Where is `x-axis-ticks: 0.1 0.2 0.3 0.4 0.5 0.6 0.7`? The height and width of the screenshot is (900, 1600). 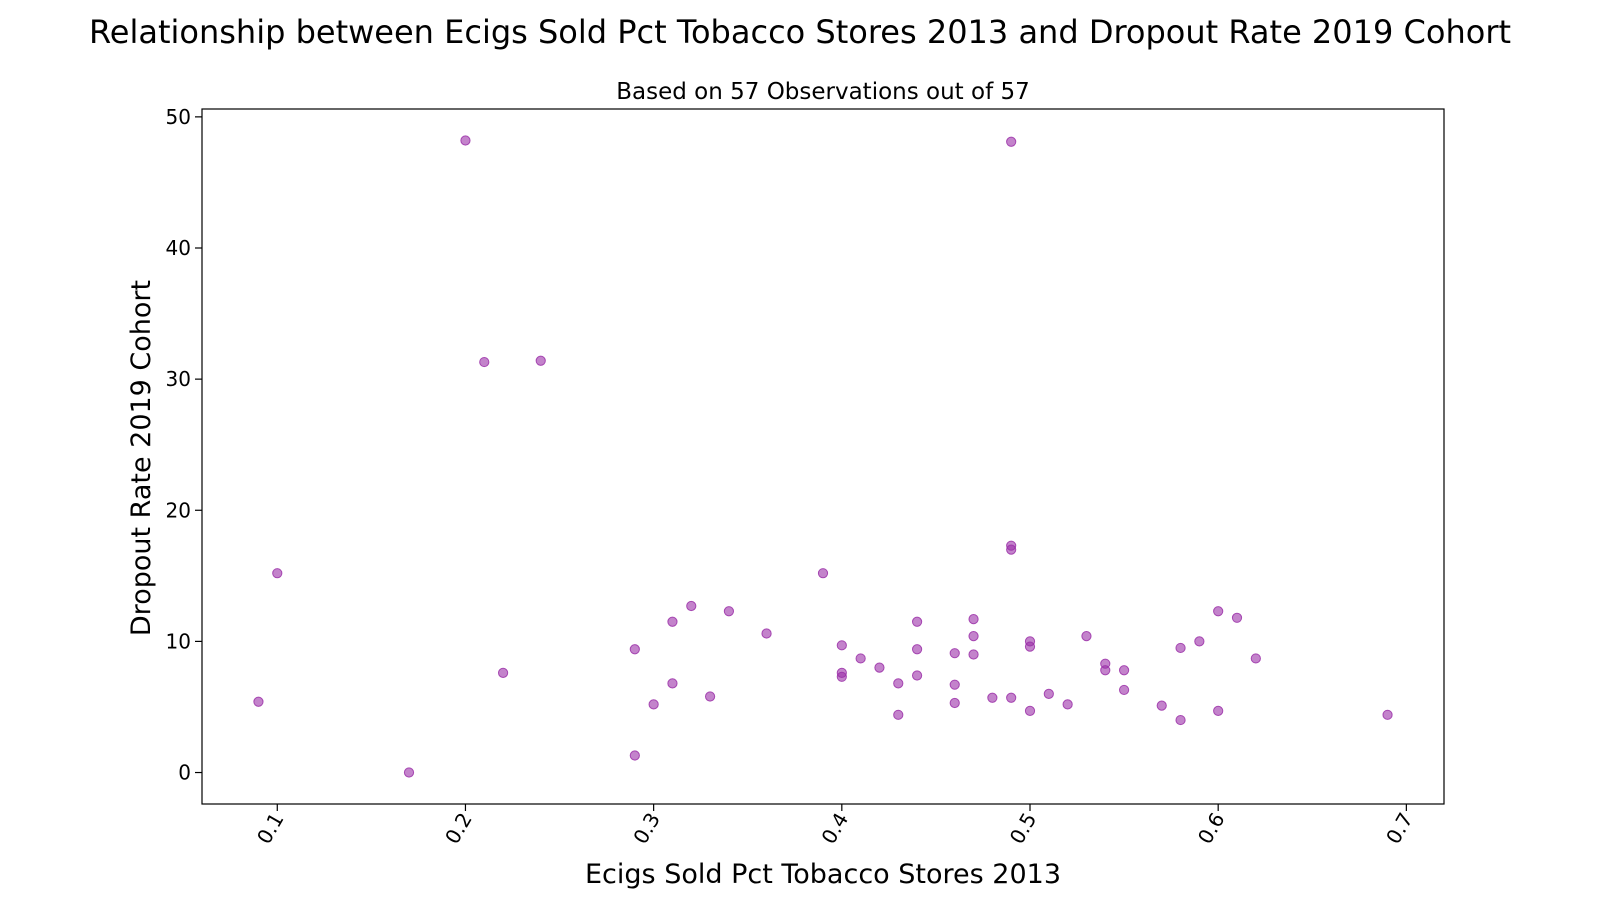 x-axis-ticks: 0.1 0.2 0.3 0.4 0.5 0.6 0.7 is located at coordinates (835, 826).